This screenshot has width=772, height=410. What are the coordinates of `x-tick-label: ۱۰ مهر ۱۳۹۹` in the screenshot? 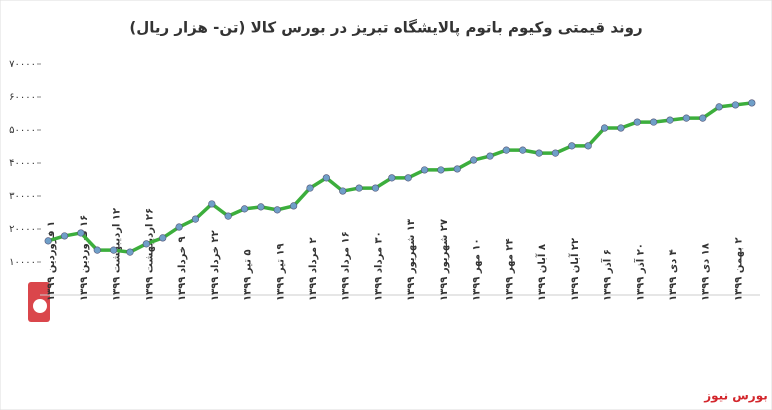 It's located at (477, 269).